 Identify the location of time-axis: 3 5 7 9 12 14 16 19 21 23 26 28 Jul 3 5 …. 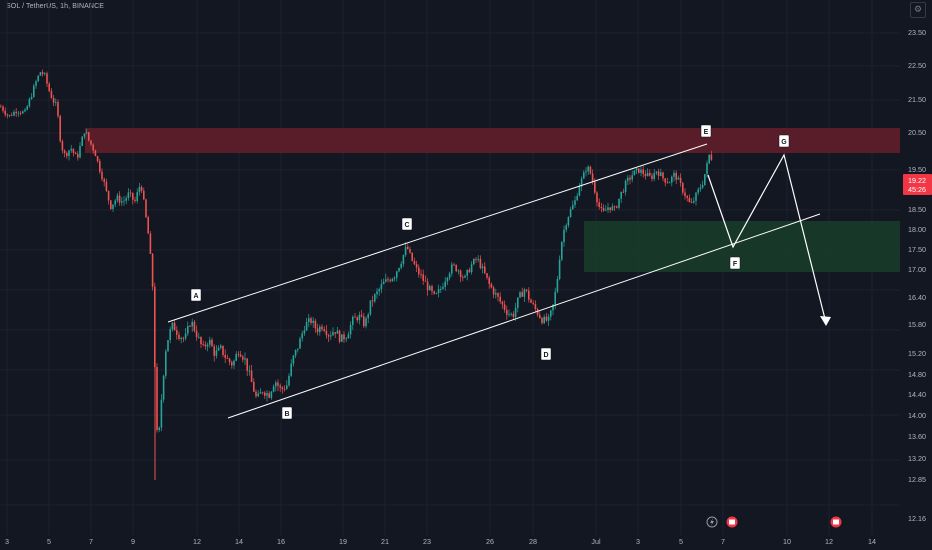
(440, 541).